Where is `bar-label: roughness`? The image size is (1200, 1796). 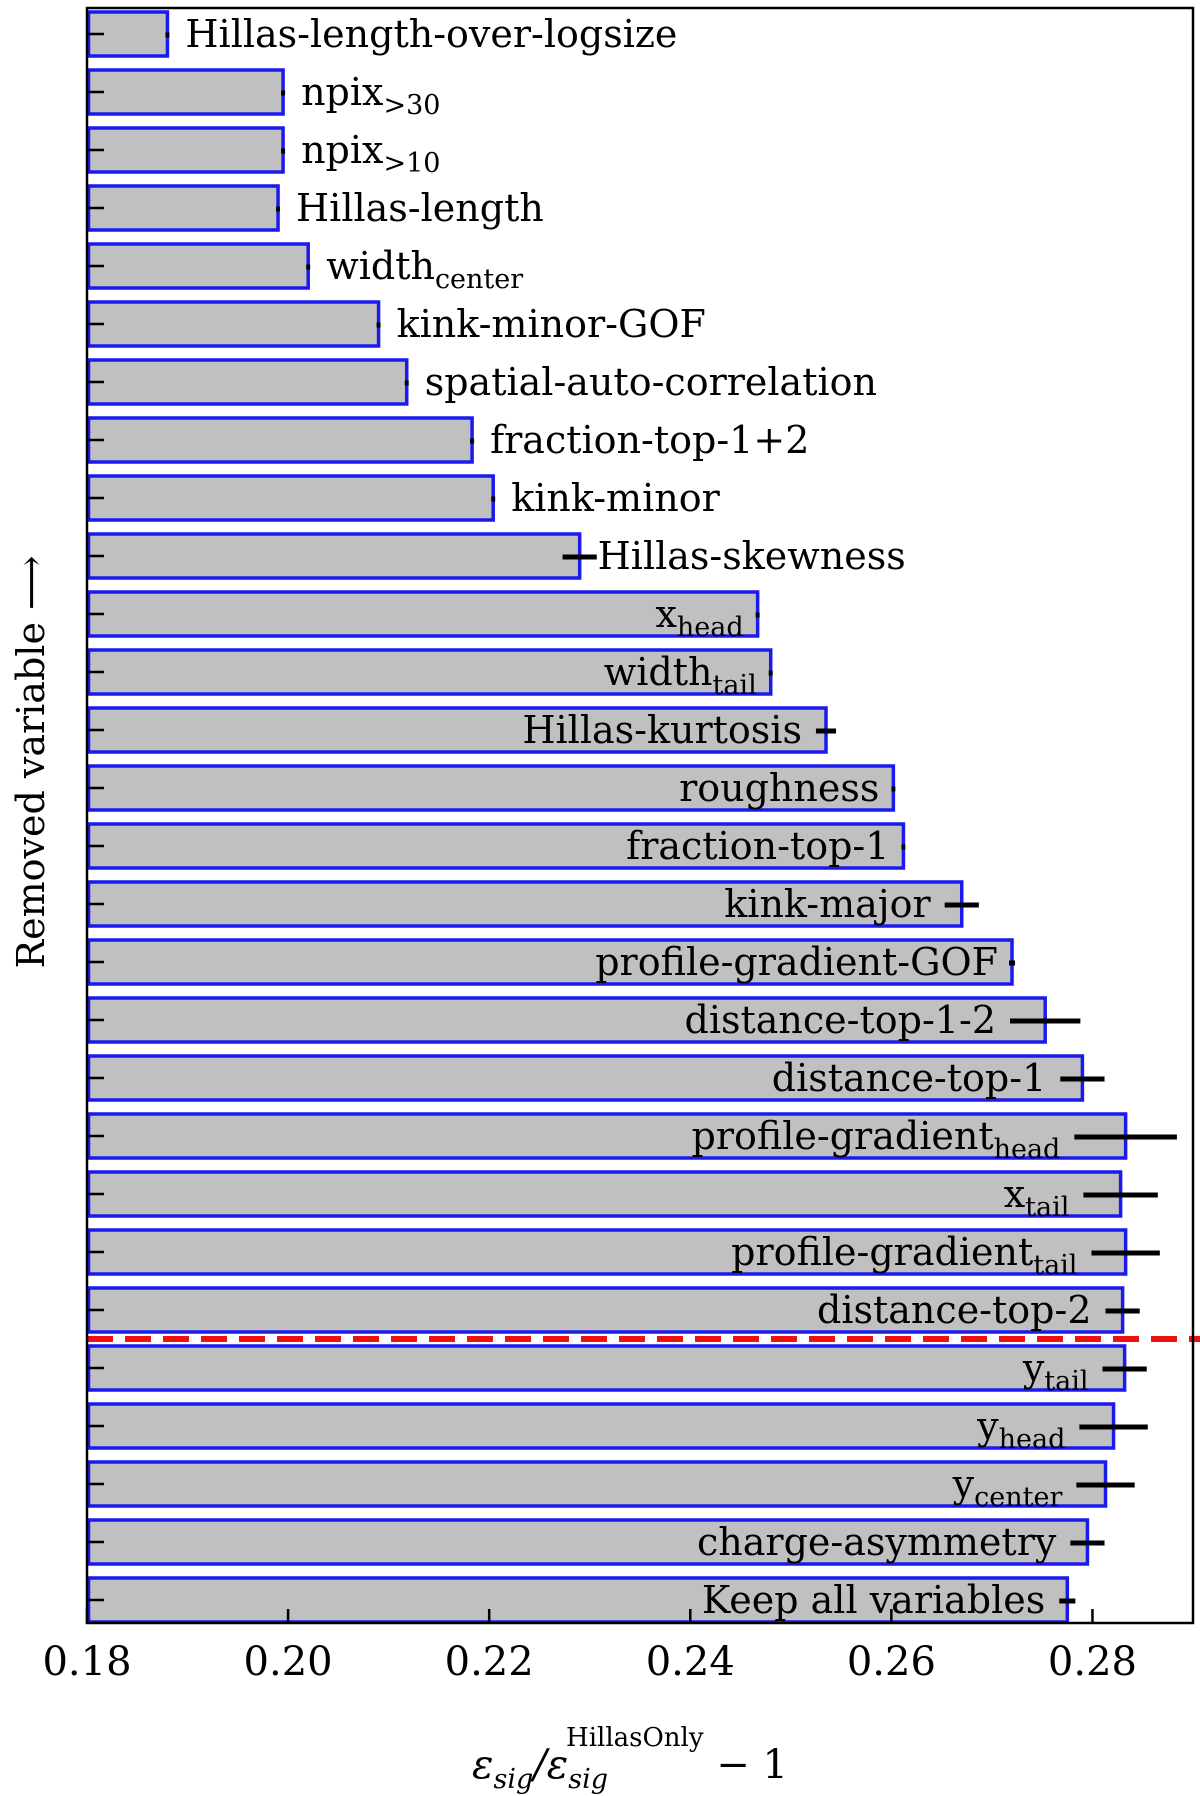 bar-label: roughness is located at coordinates (779, 788).